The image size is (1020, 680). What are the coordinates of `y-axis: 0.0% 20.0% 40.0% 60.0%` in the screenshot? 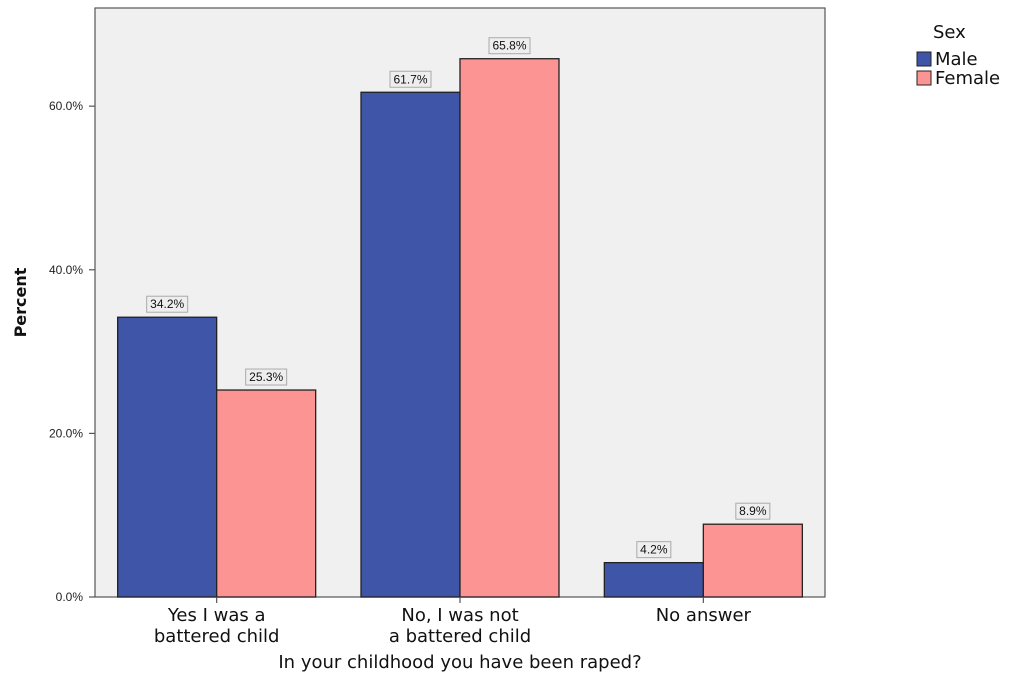 It's located at (72, 351).